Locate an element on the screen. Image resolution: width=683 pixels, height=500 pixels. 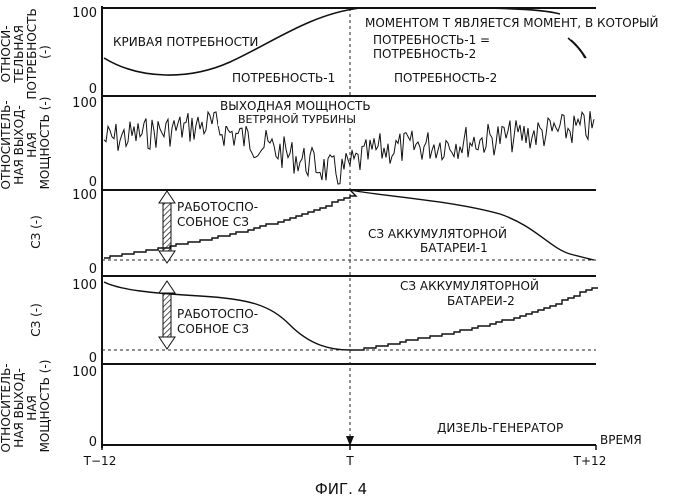
diesel-y-top: 100 is located at coordinates (84, 372).